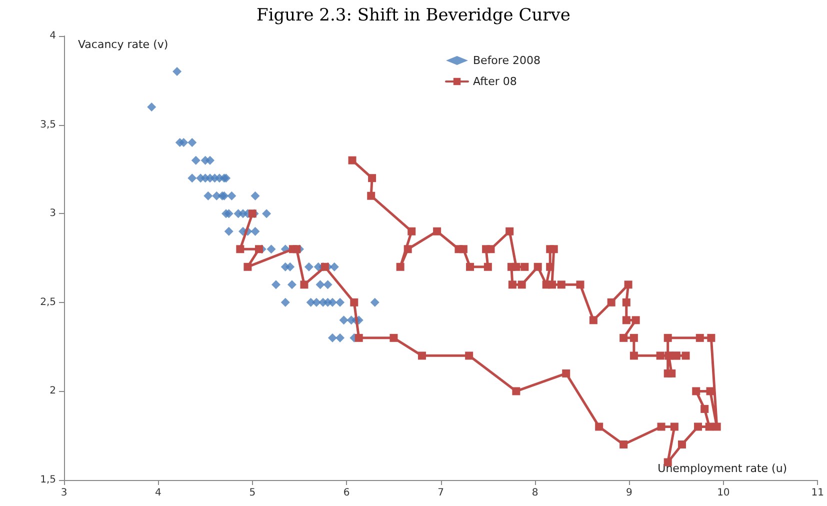 Image resolution: width=827 pixels, height=506 pixels. I want to click on x-tick-label: 9, so click(629, 493).